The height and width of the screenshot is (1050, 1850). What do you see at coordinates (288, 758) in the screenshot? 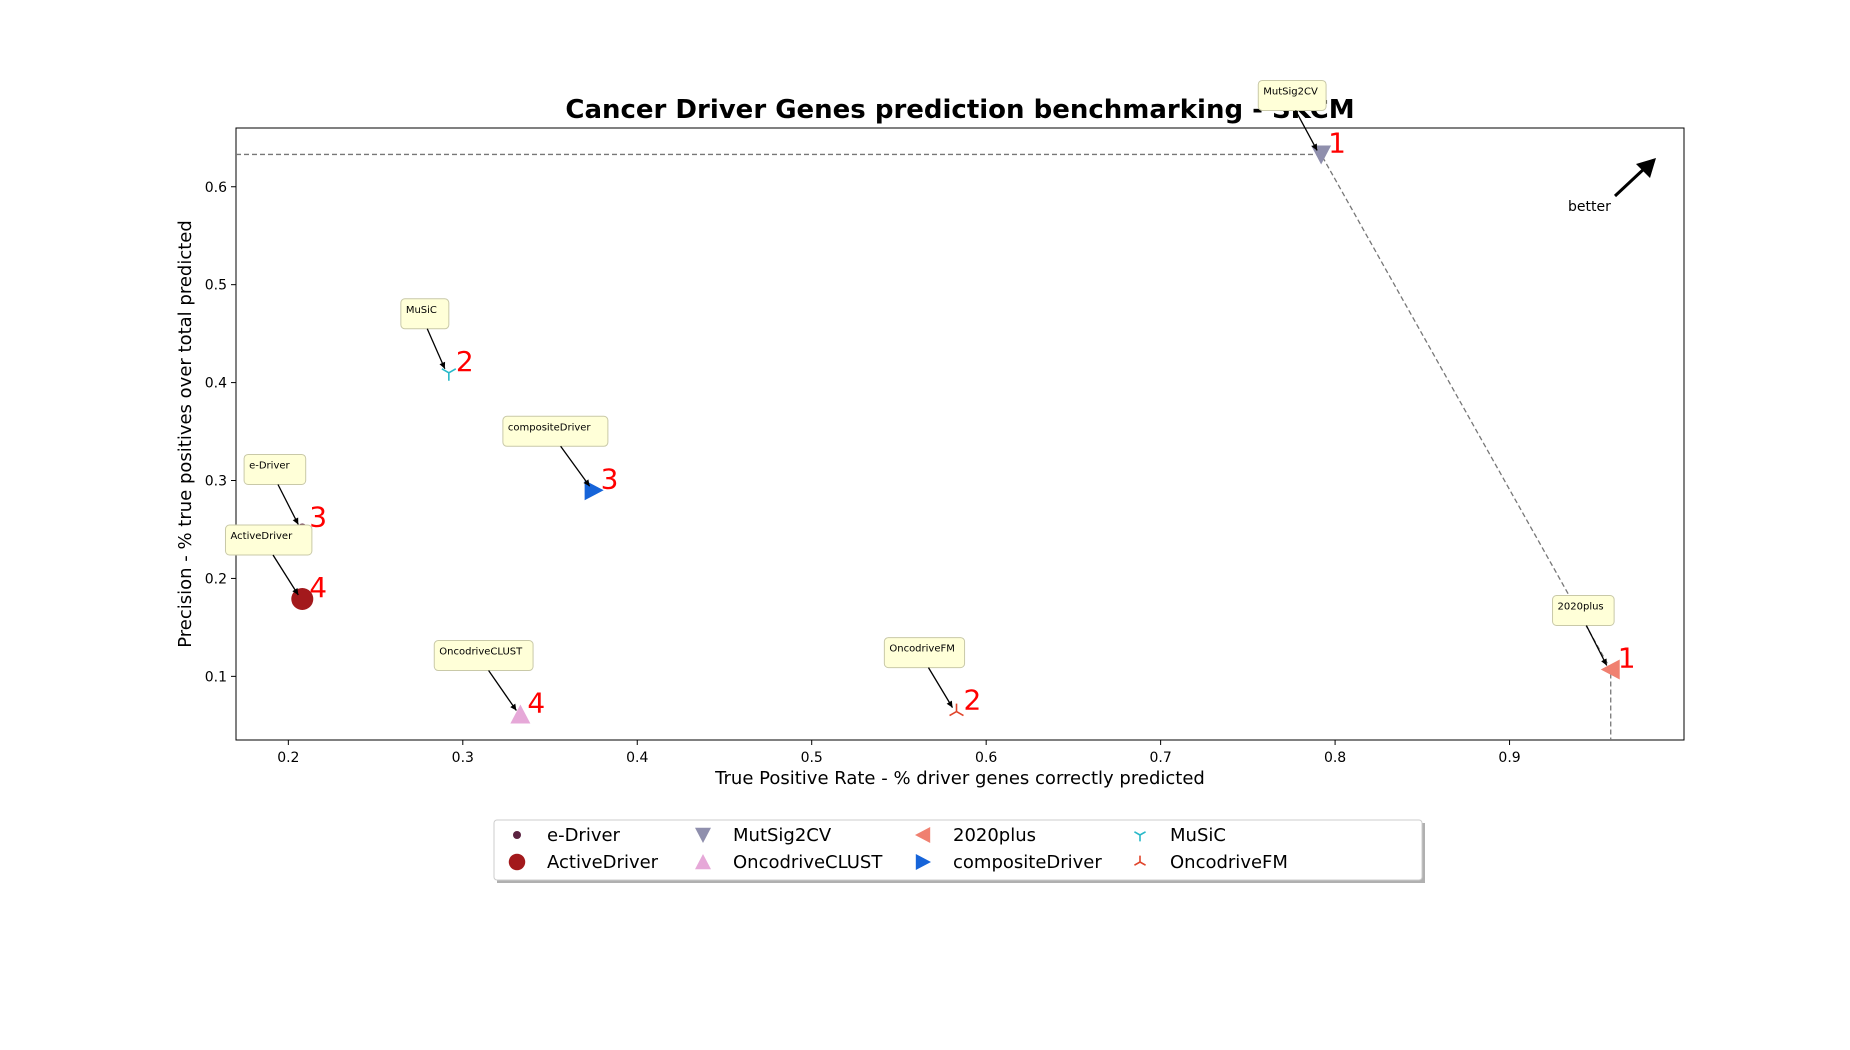
I see `x-tick-label: 0.2` at bounding box center [288, 758].